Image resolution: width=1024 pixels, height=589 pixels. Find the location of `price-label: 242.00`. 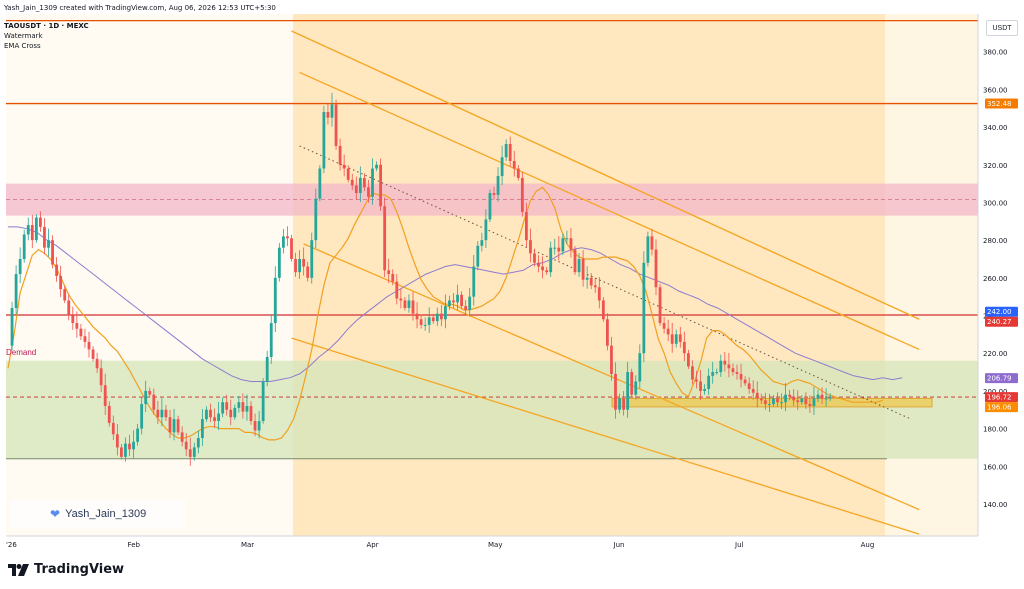

price-label: 242.00 is located at coordinates (1001, 311).